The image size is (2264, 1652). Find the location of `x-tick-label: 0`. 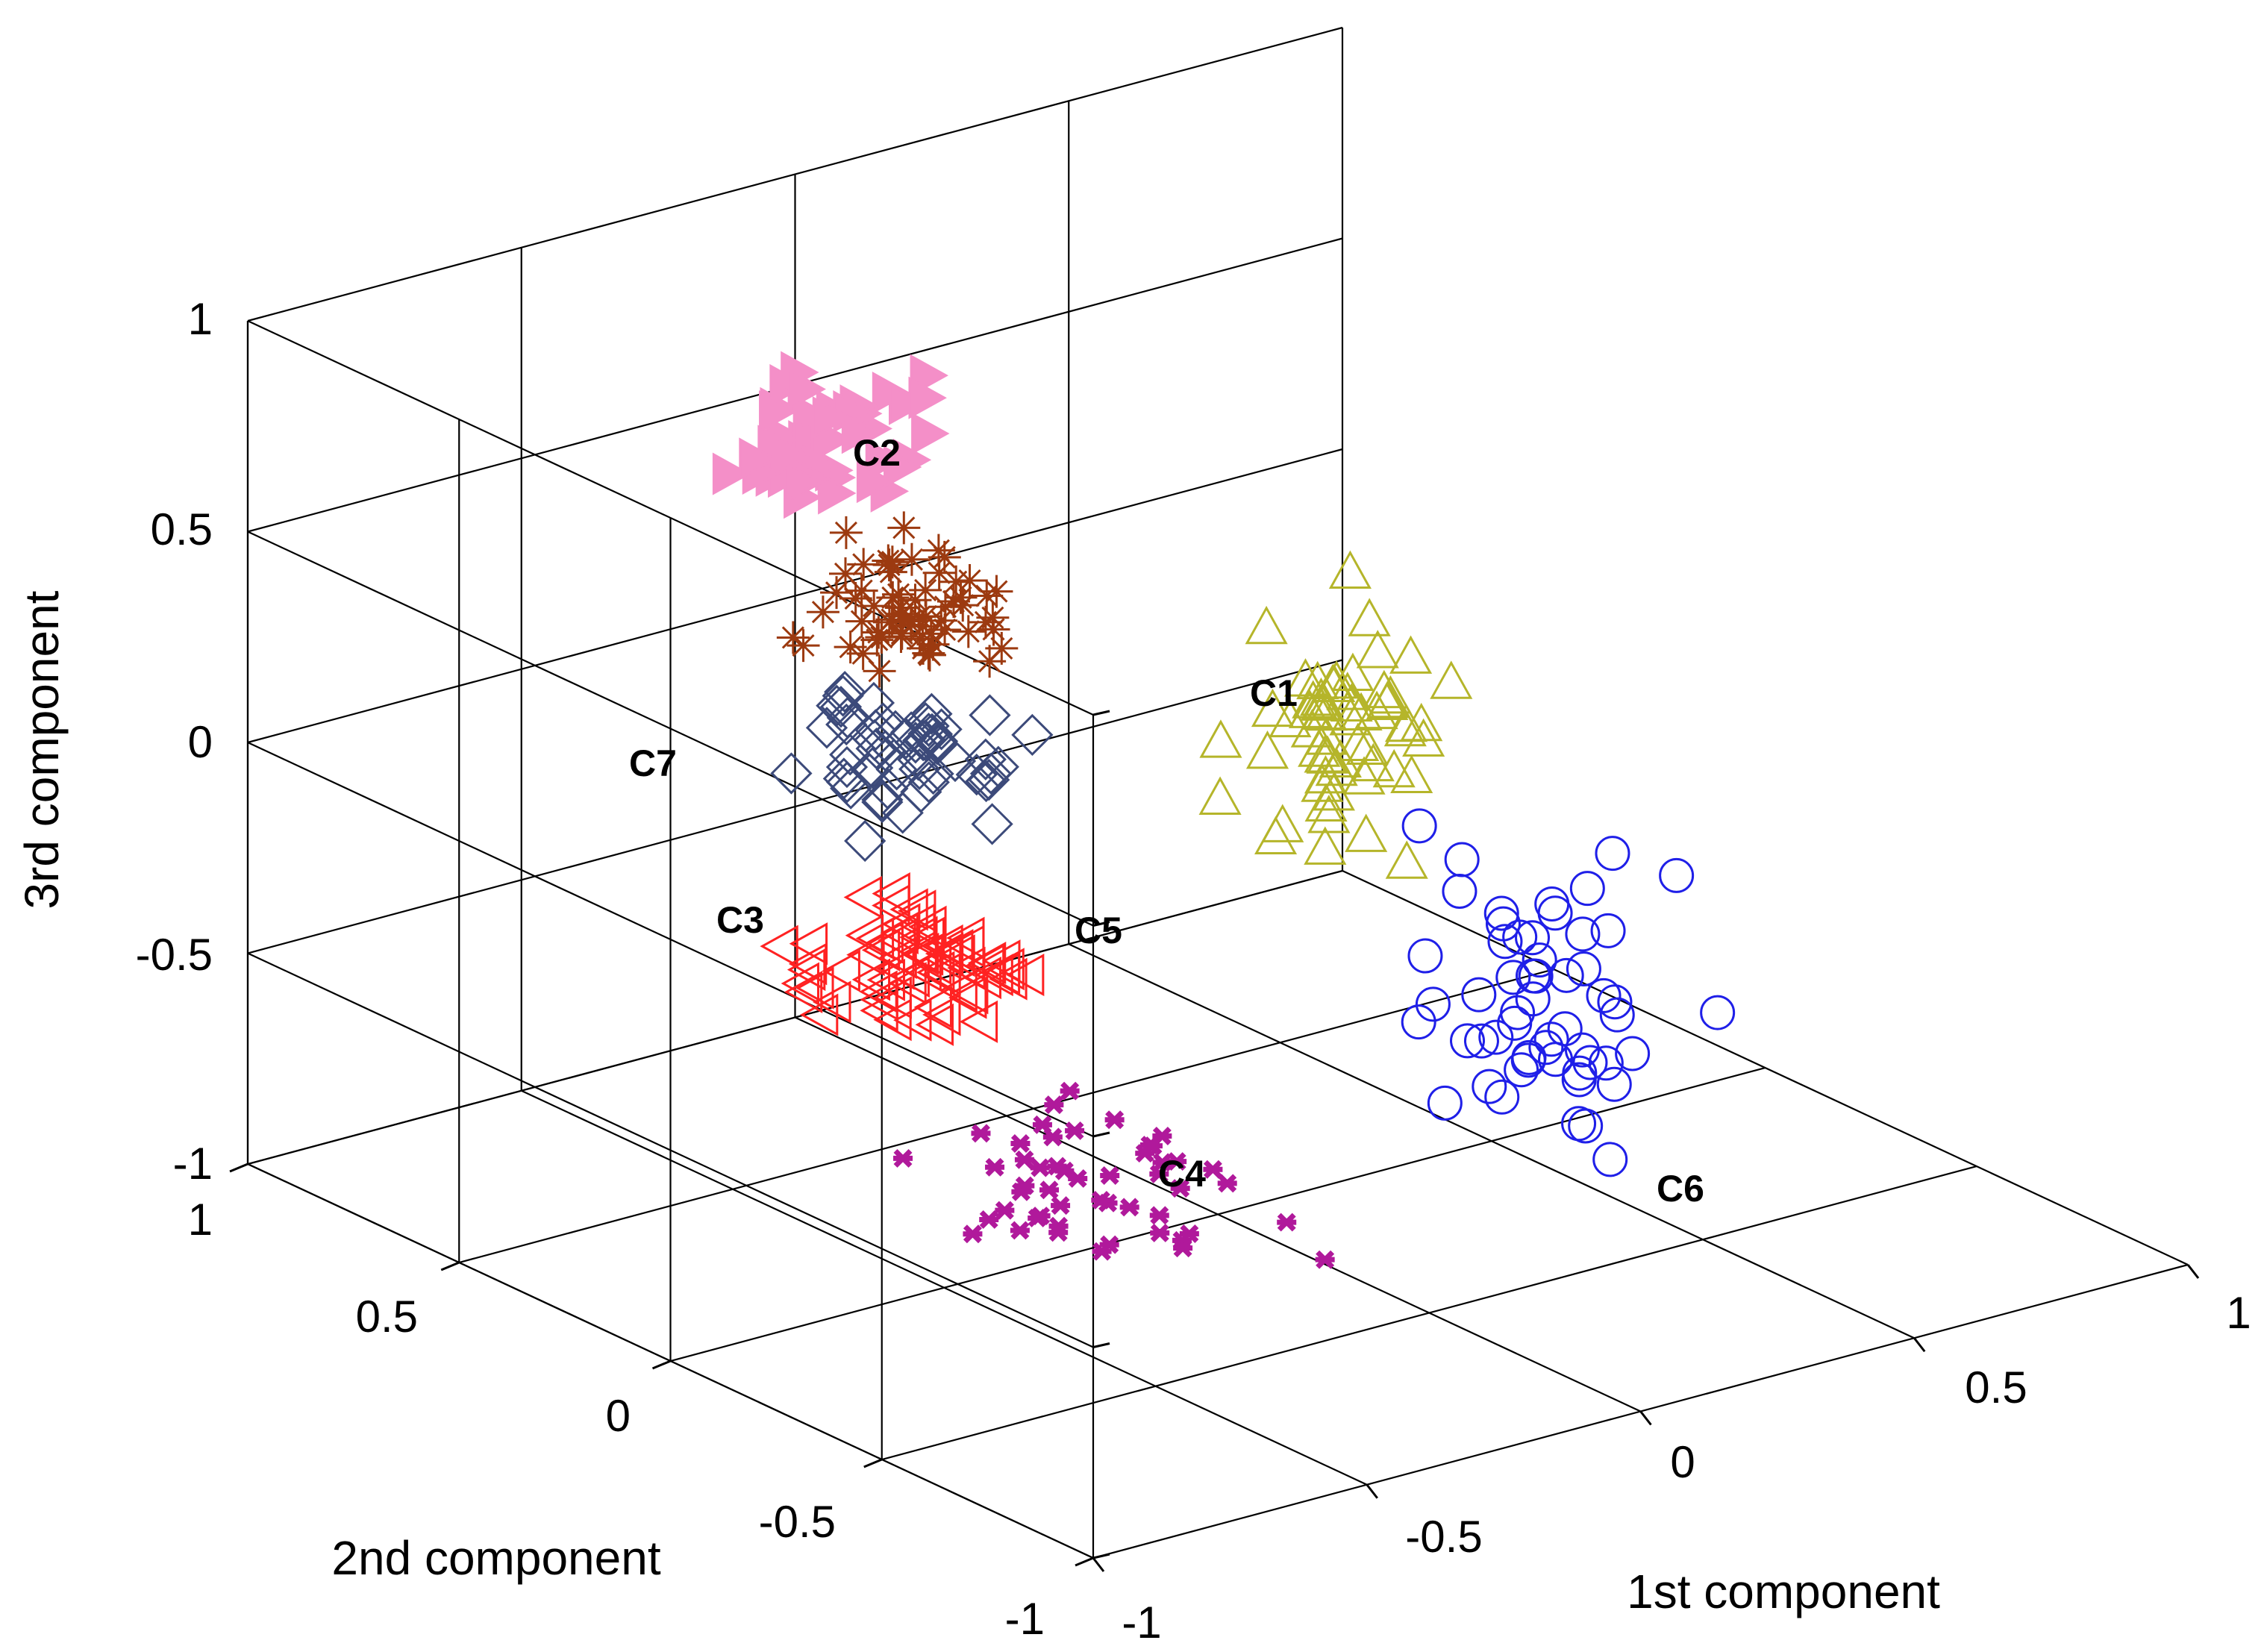

x-tick-label: 0 is located at coordinates (1683, 1462).